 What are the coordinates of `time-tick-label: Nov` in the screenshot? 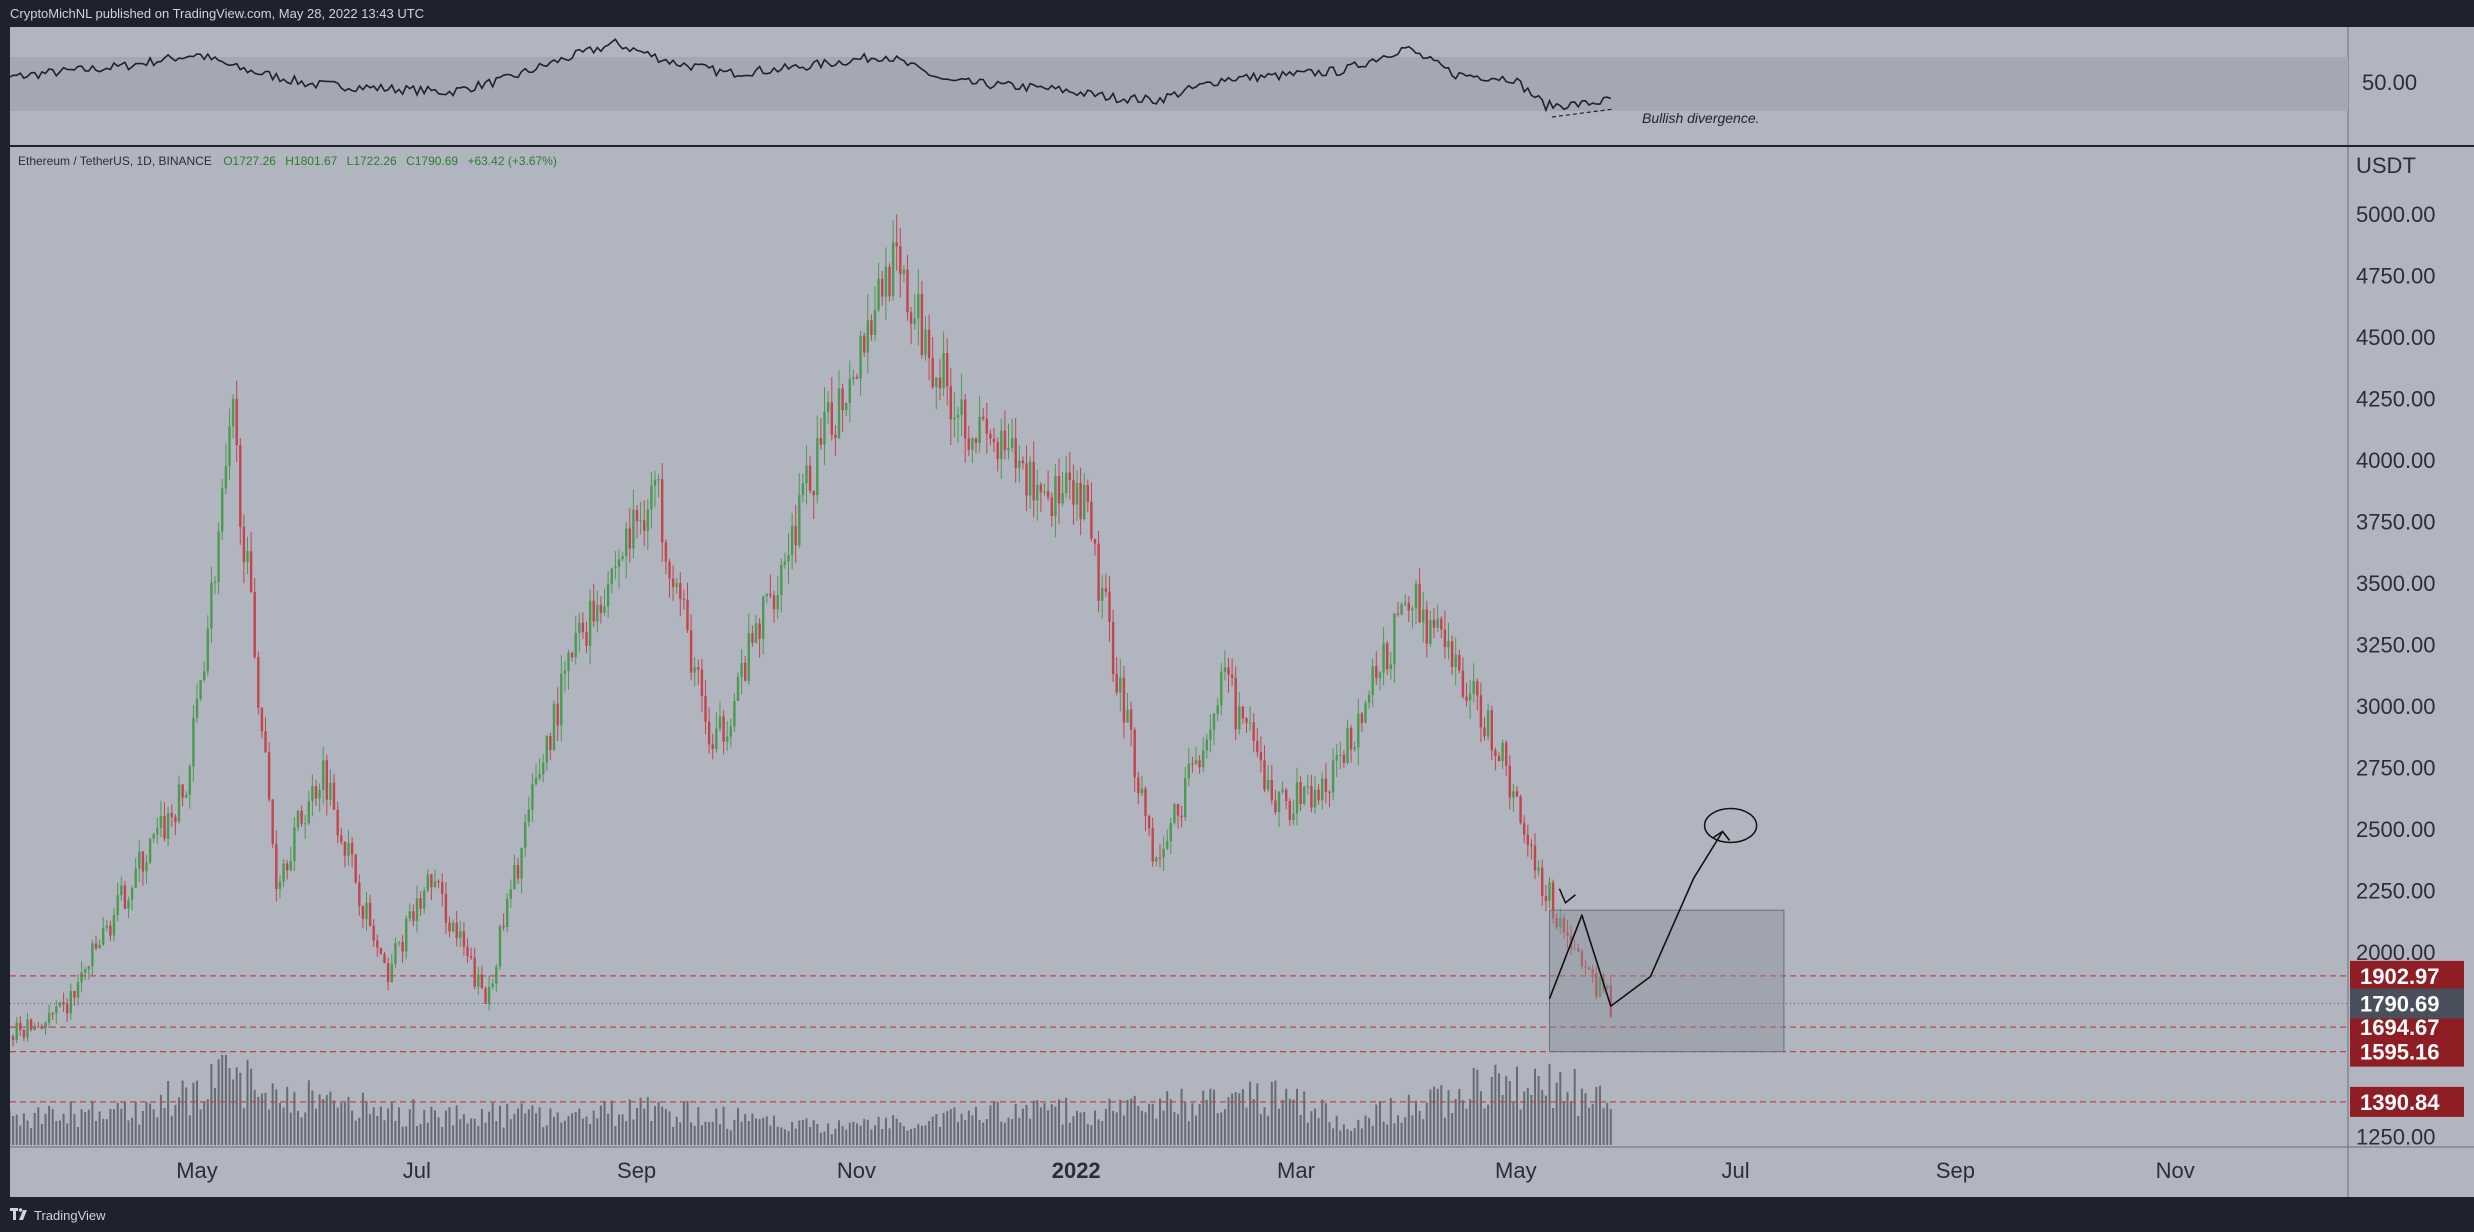 It's located at (856, 1170).